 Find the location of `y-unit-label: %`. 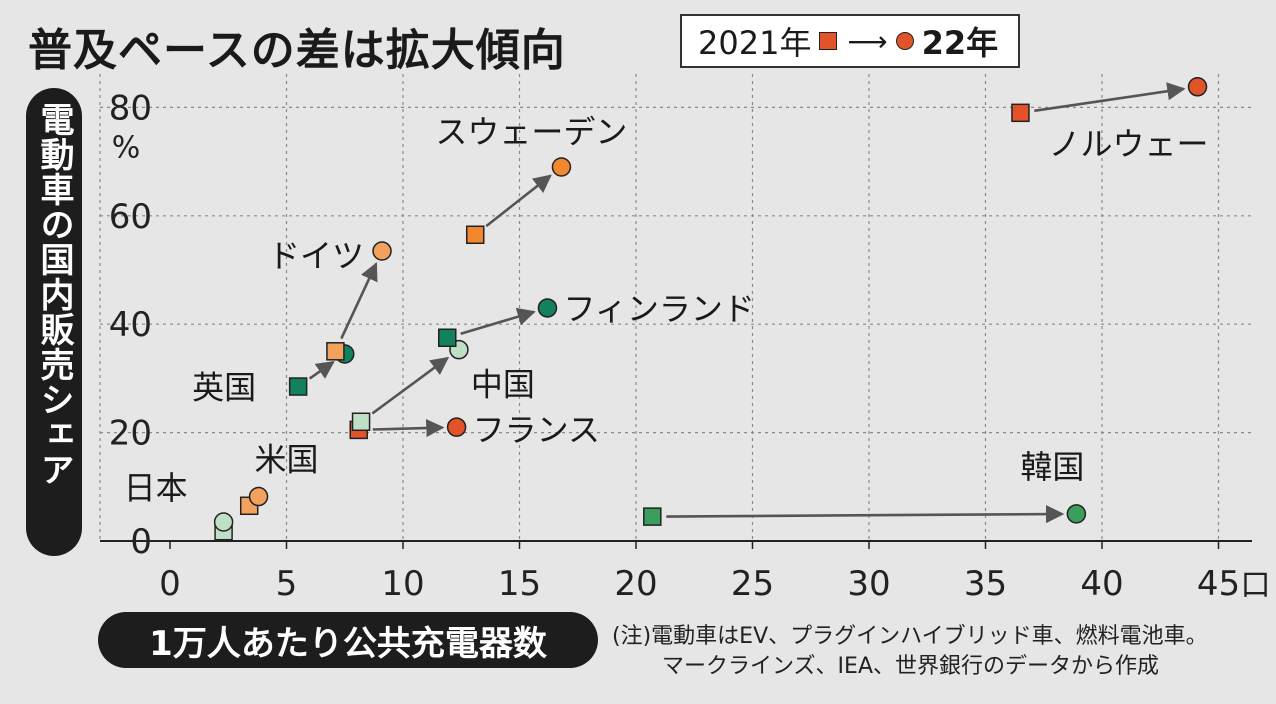

y-unit-label: % is located at coordinates (126, 147).